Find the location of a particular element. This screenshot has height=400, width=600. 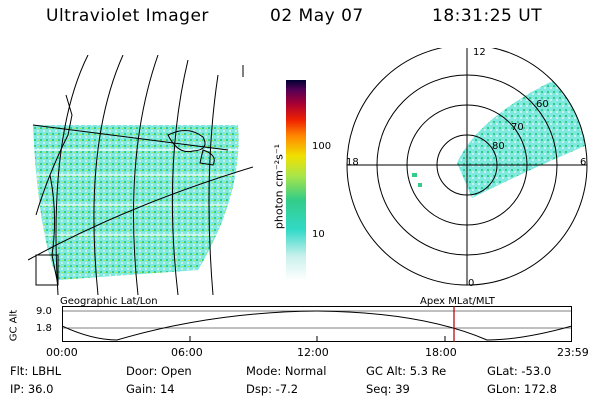

mlat-label-60: 60 is located at coordinates (542, 104).